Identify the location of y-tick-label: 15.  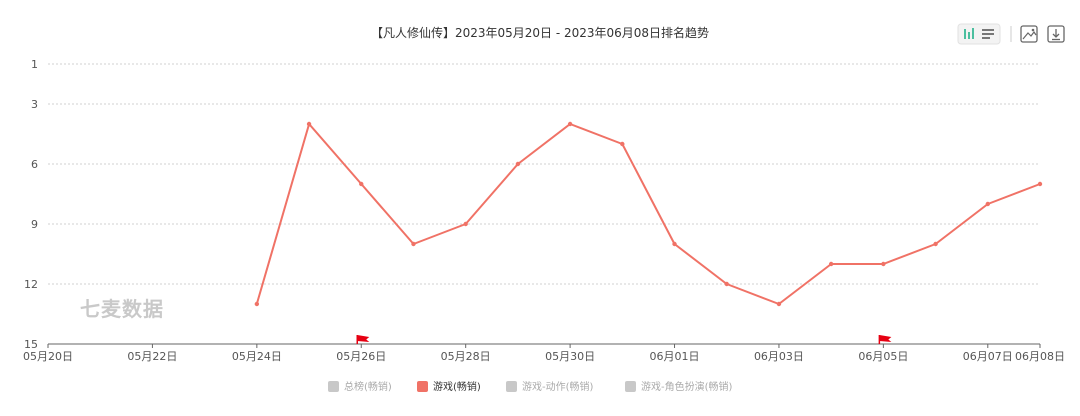
(31, 344).